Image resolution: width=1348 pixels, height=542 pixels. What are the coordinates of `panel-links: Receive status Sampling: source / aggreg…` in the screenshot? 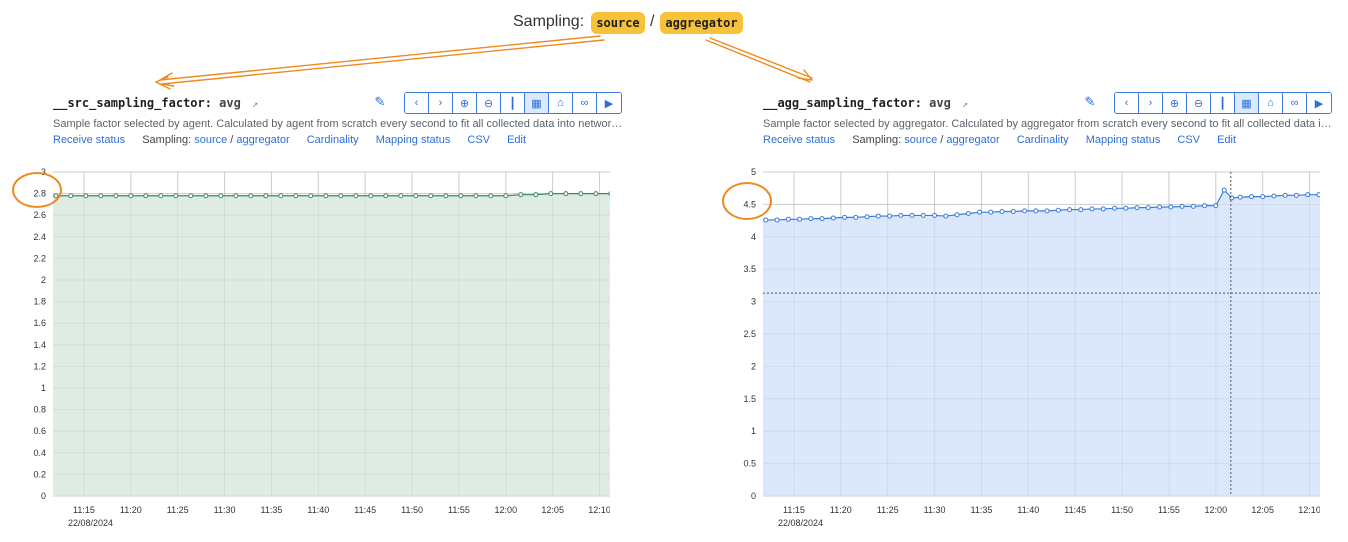 It's located at (296, 140).